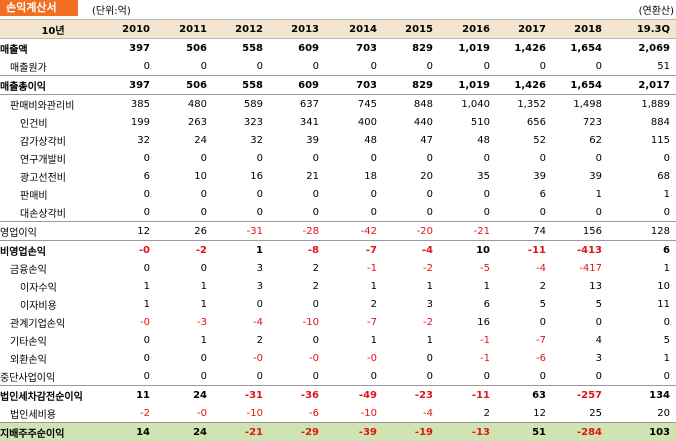 The height and width of the screenshot is (441, 676). I want to click on value-cell: 829, so click(411, 48).